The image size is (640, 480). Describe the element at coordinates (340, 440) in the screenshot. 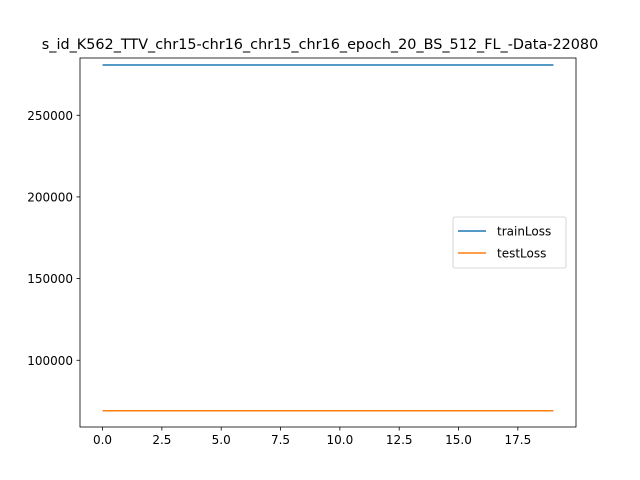

I see `x-tick-label: 10.0` at that location.